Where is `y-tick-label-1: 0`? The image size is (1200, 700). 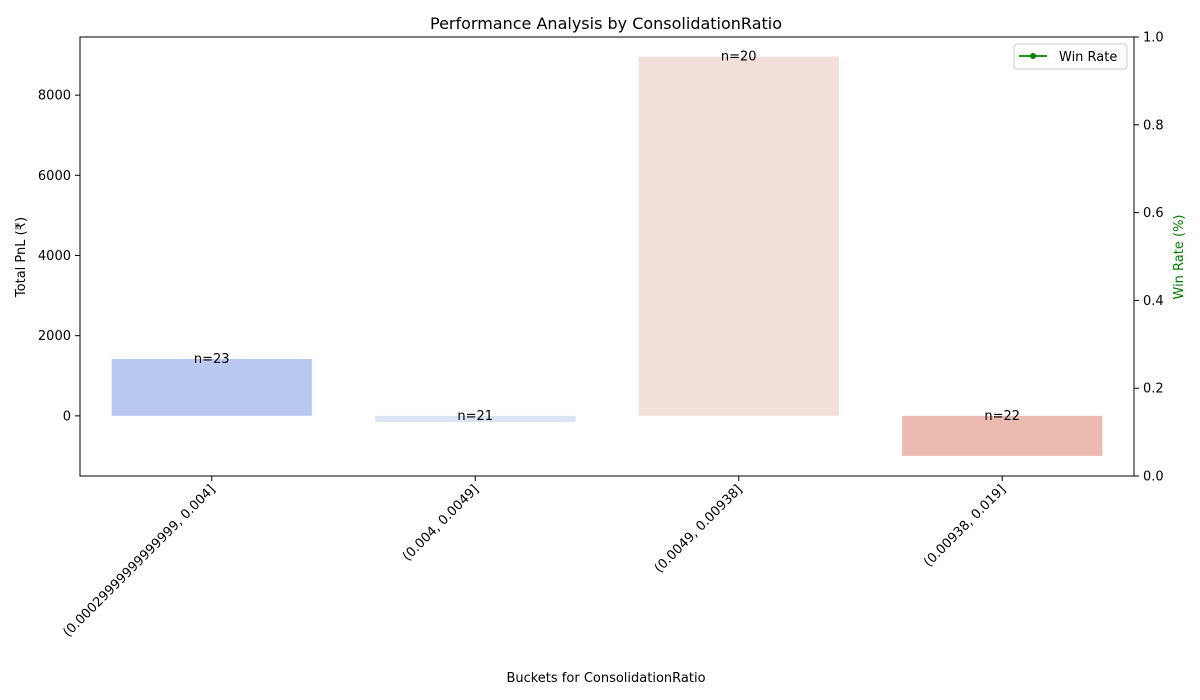 y-tick-label-1: 0 is located at coordinates (67, 416).